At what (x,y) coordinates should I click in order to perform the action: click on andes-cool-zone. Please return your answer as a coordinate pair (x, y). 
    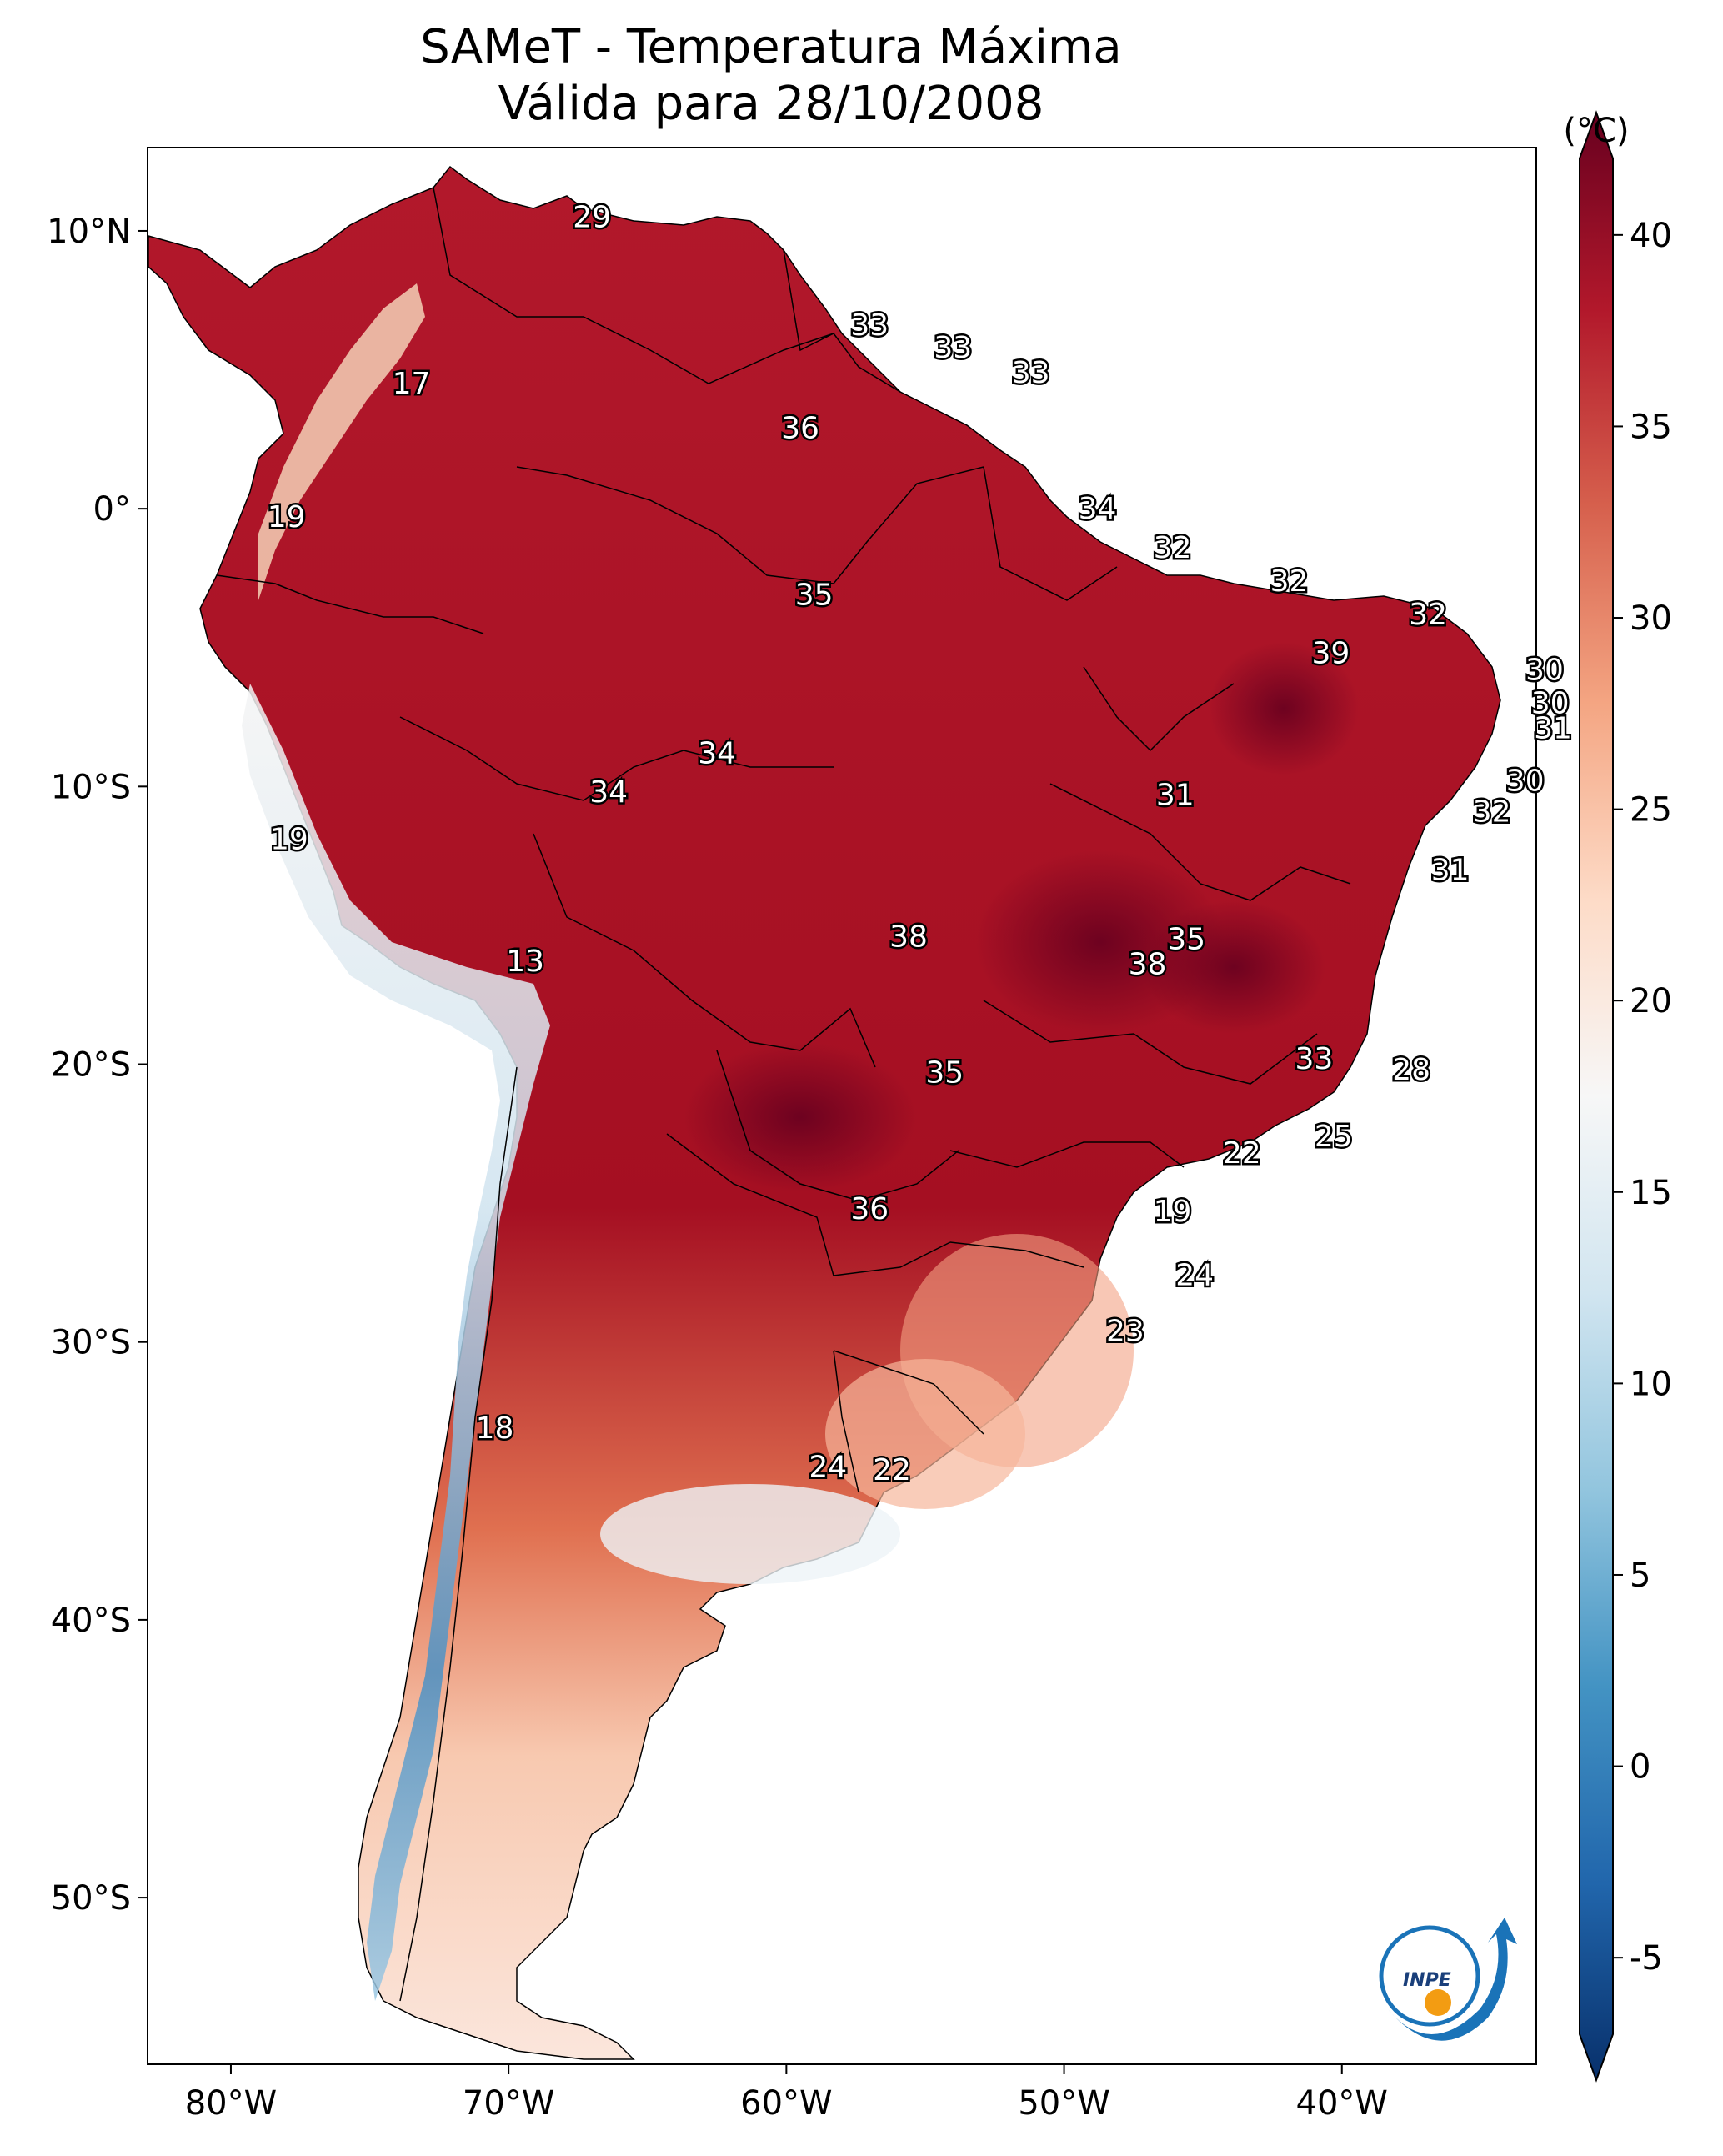
    Looking at the image, I should click on (396, 1342).